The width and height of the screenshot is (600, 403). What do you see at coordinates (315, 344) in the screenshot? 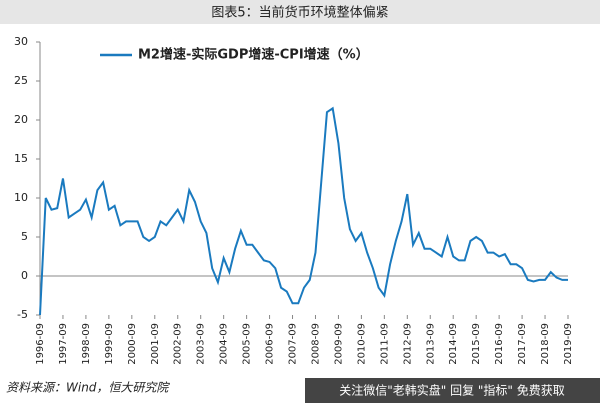
I see `x-tick-label: 2008-09` at bounding box center [315, 344].